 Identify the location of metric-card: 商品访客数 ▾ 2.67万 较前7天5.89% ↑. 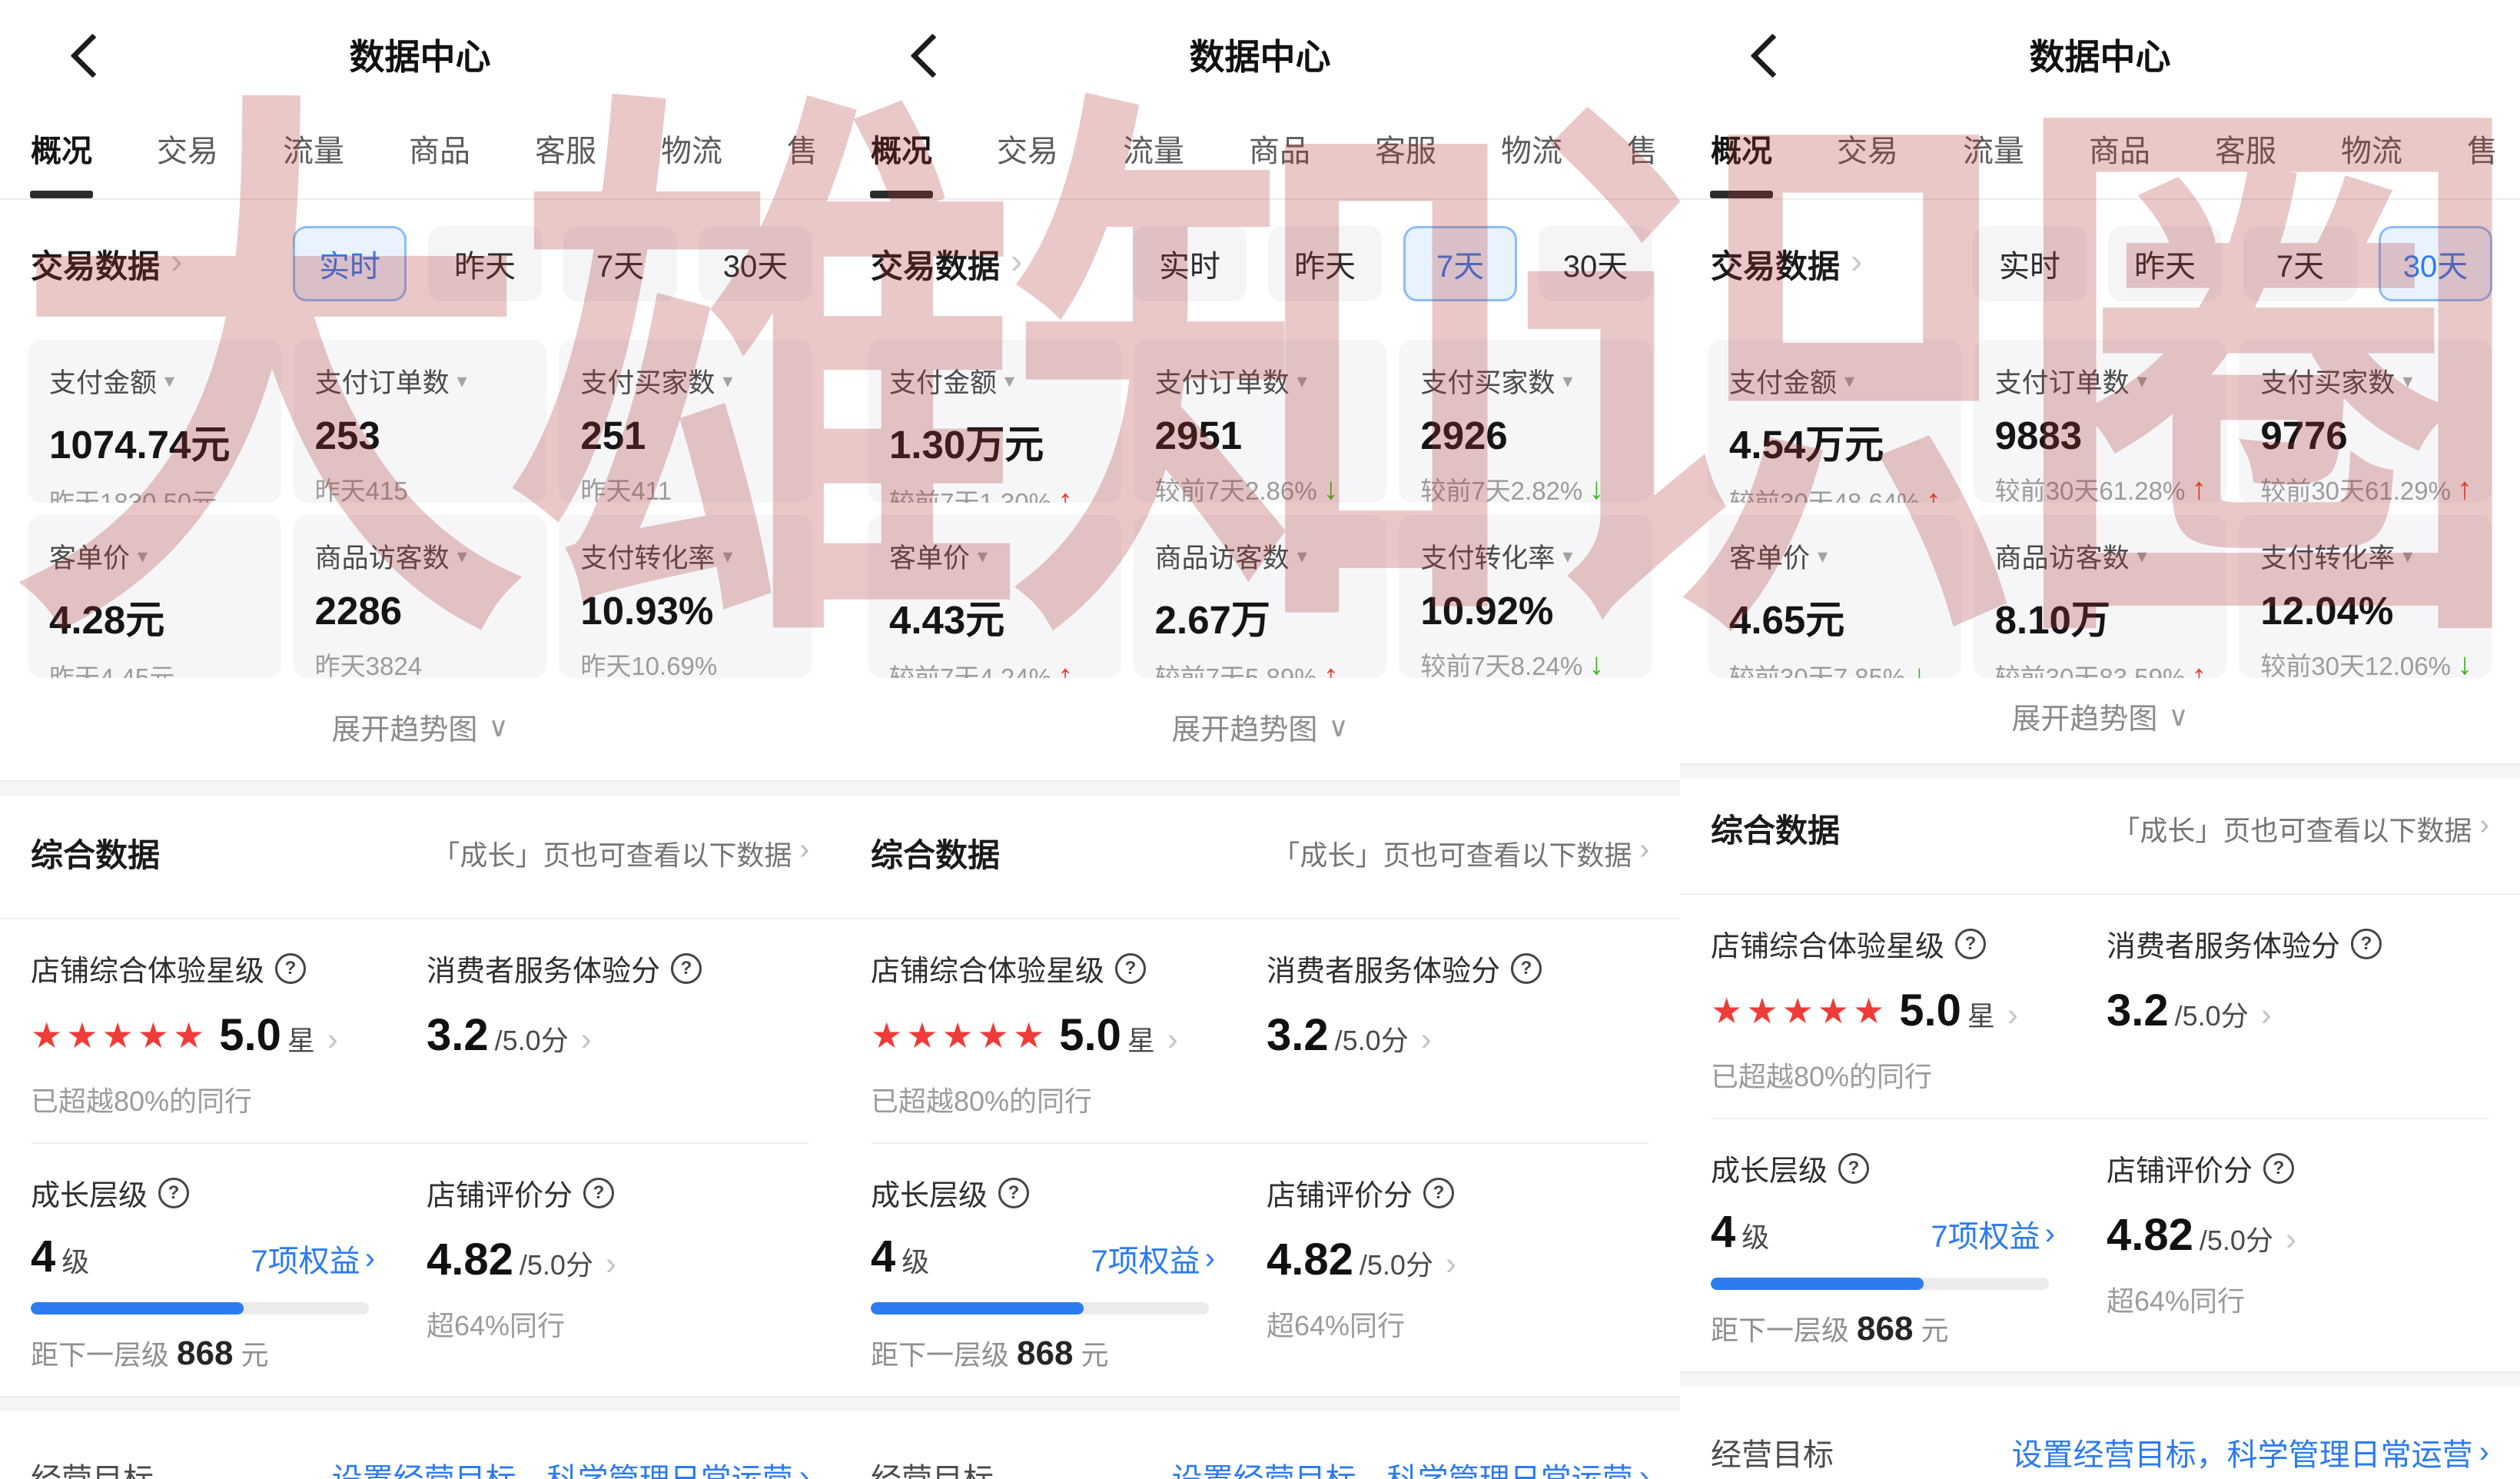
(1260, 596).